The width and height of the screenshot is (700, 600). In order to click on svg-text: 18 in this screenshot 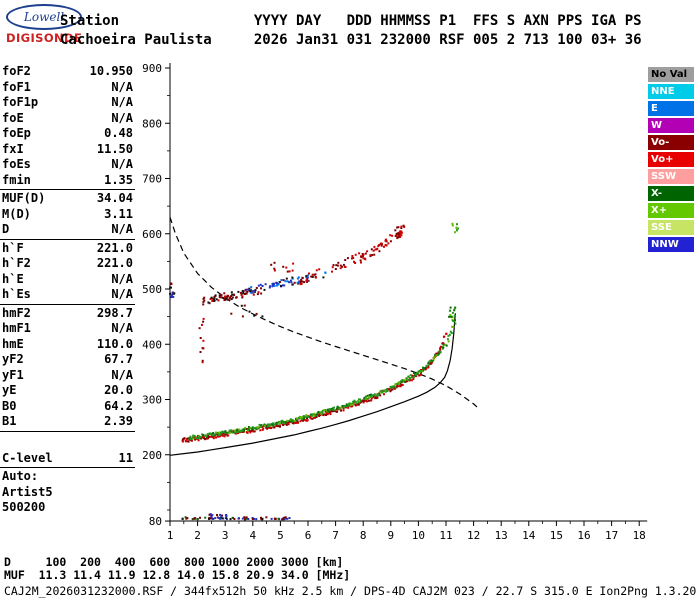, I will do `click(639, 535)`.